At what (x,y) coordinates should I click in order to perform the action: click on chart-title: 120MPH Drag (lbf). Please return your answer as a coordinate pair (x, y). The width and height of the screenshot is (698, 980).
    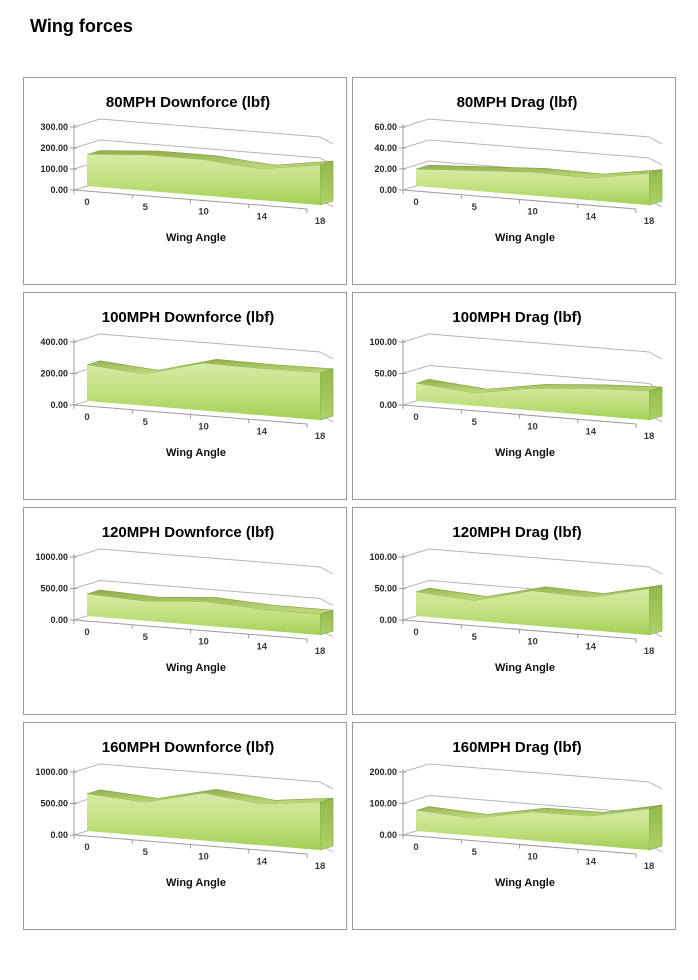
    Looking at the image, I should click on (516, 532).